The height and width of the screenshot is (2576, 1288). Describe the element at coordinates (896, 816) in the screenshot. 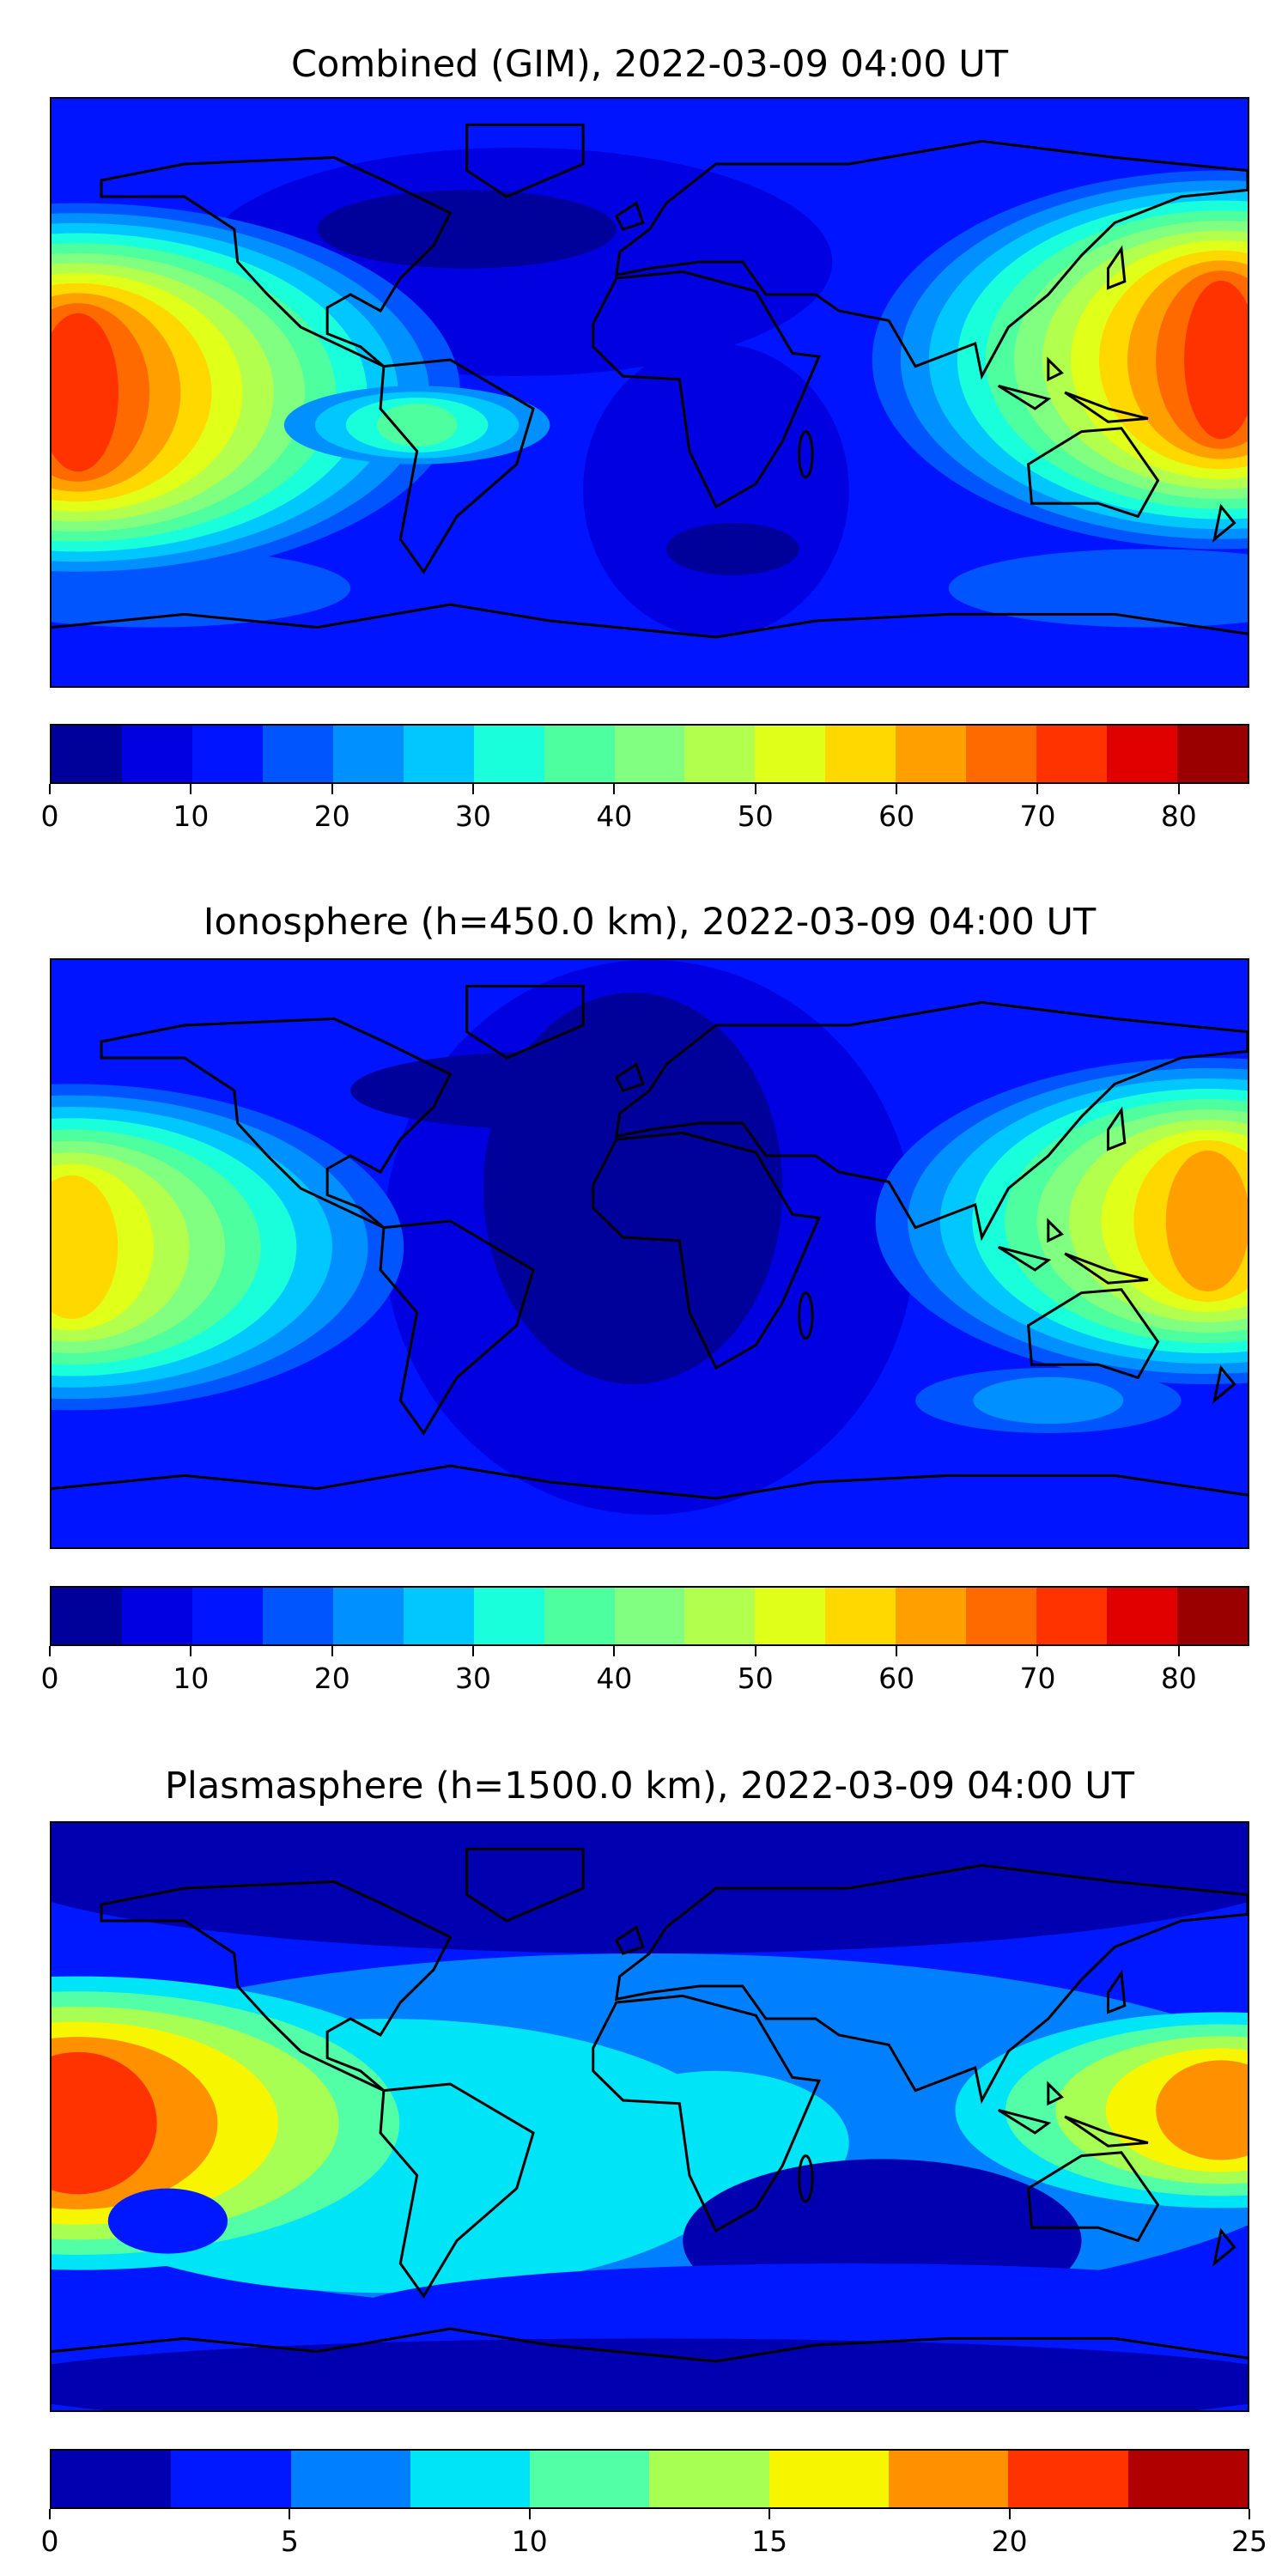

I see `colorbar-tick-label: 60` at that location.